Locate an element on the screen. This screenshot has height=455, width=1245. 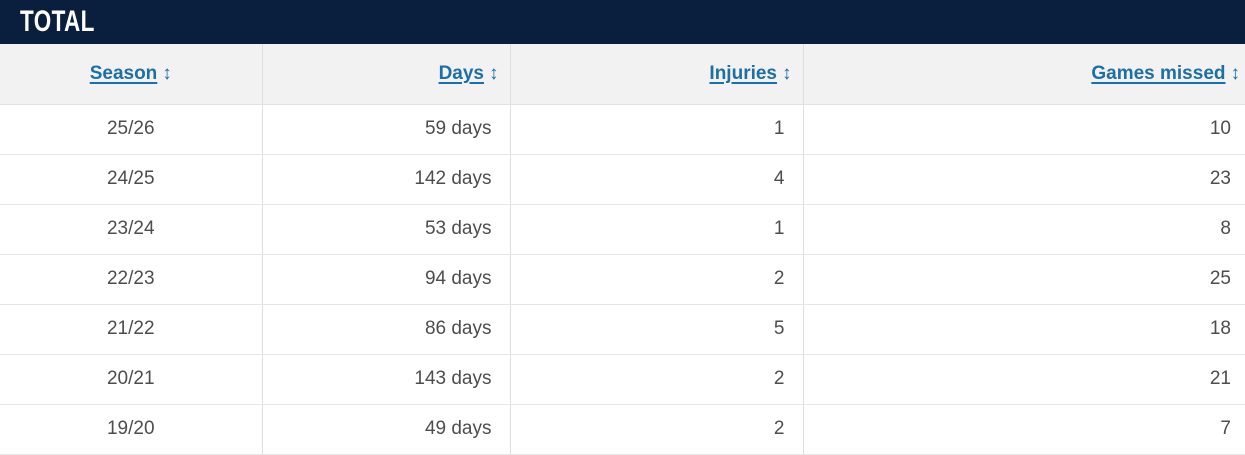
season-cell: 22/23 is located at coordinates (131, 279).